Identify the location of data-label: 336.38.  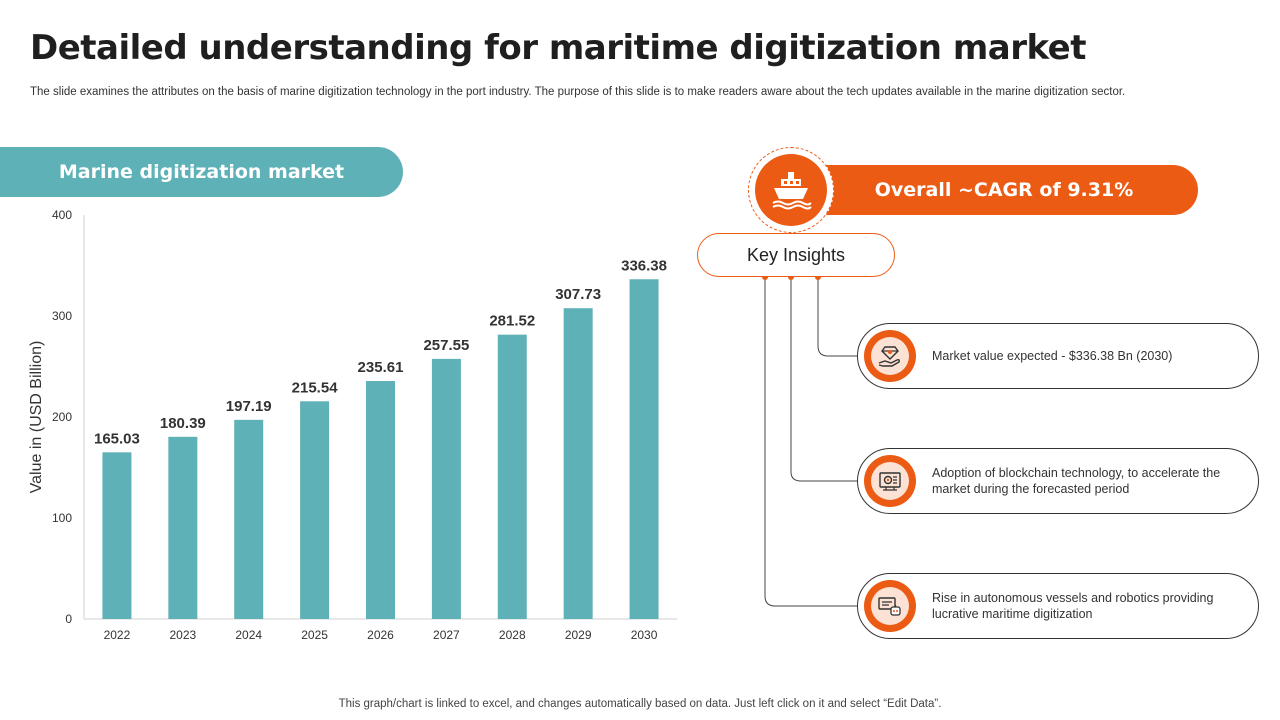
(644, 265).